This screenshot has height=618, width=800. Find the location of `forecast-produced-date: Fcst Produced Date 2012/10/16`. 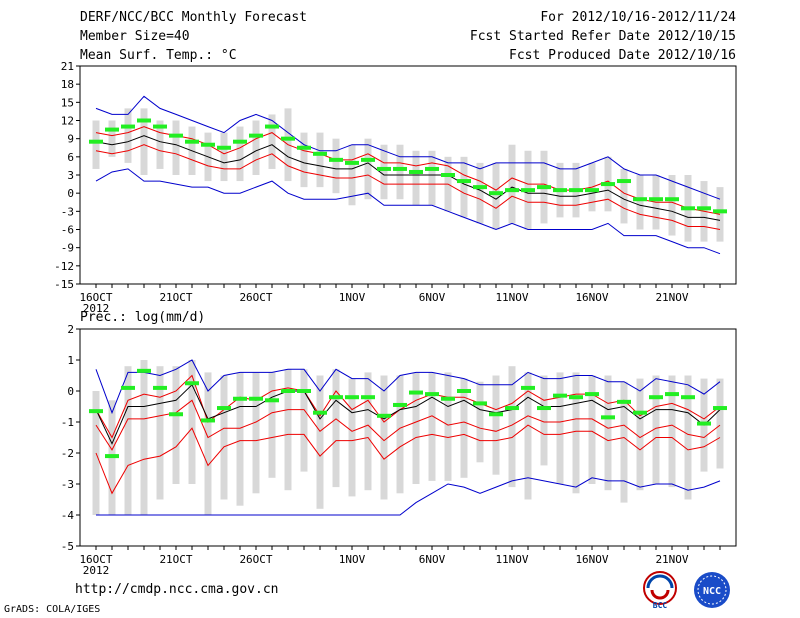

forecast-produced-date: Fcst Produced Date 2012/10/16 is located at coordinates (622, 55).